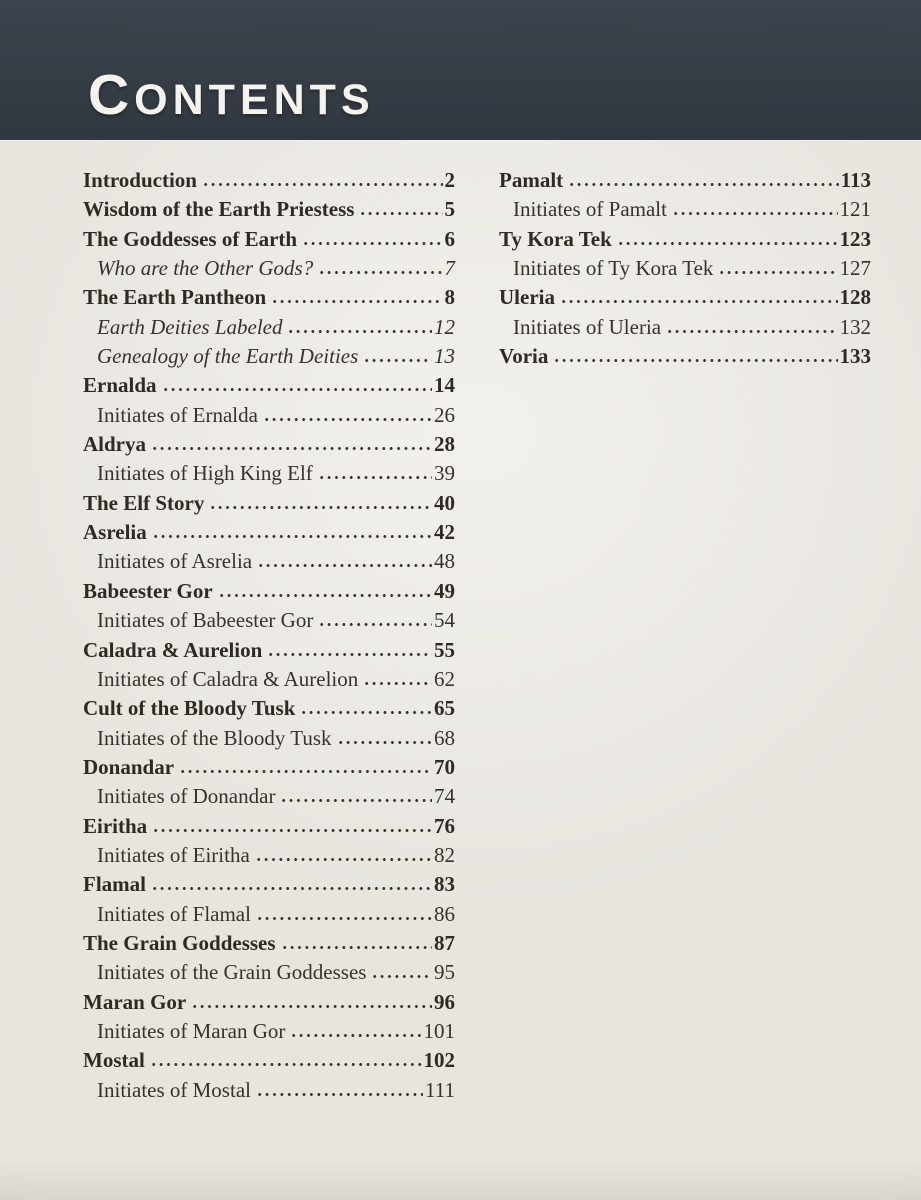 This screenshot has height=1200, width=921. Describe the element at coordinates (269, 356) in the screenshot. I see `toc-entry: Genealogy of the Earth Deities 13` at that location.